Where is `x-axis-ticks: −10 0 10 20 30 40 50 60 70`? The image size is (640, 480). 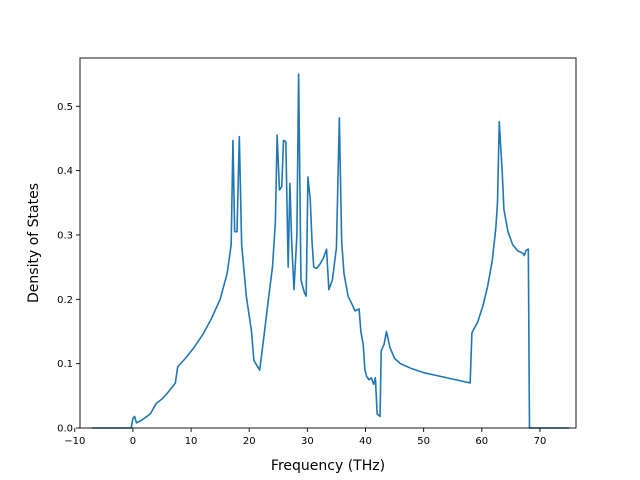 x-axis-ticks: −10 0 10 20 30 40 50 60 70 is located at coordinates (305, 437).